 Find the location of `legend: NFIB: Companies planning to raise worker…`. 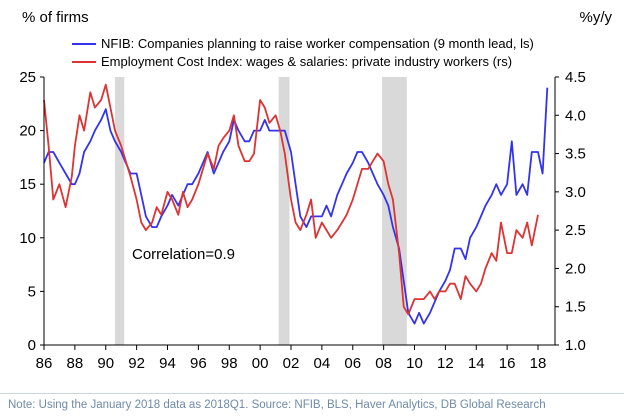

legend: NFIB: Companies planning to raise worker… is located at coordinates (303, 52).